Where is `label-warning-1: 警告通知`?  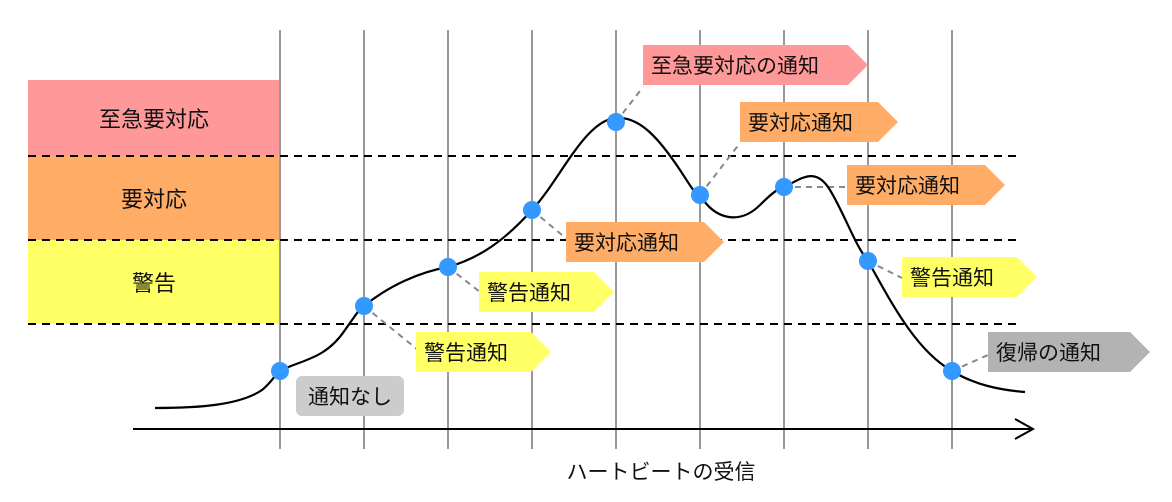 label-warning-1: 警告通知 is located at coordinates (483, 352).